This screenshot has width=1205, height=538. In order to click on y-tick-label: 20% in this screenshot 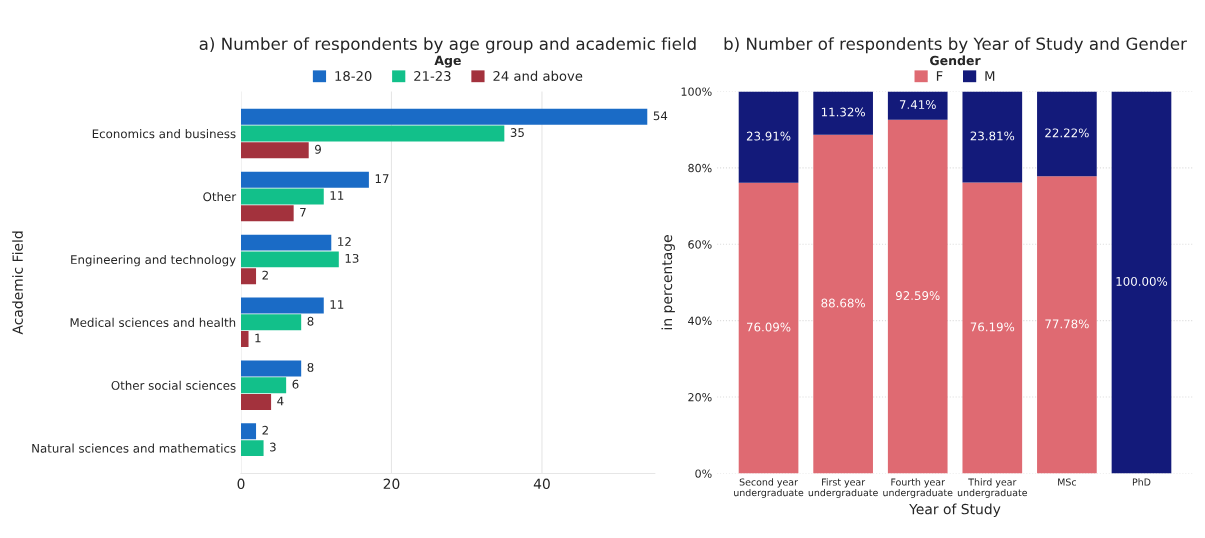, I will do `click(700, 397)`.